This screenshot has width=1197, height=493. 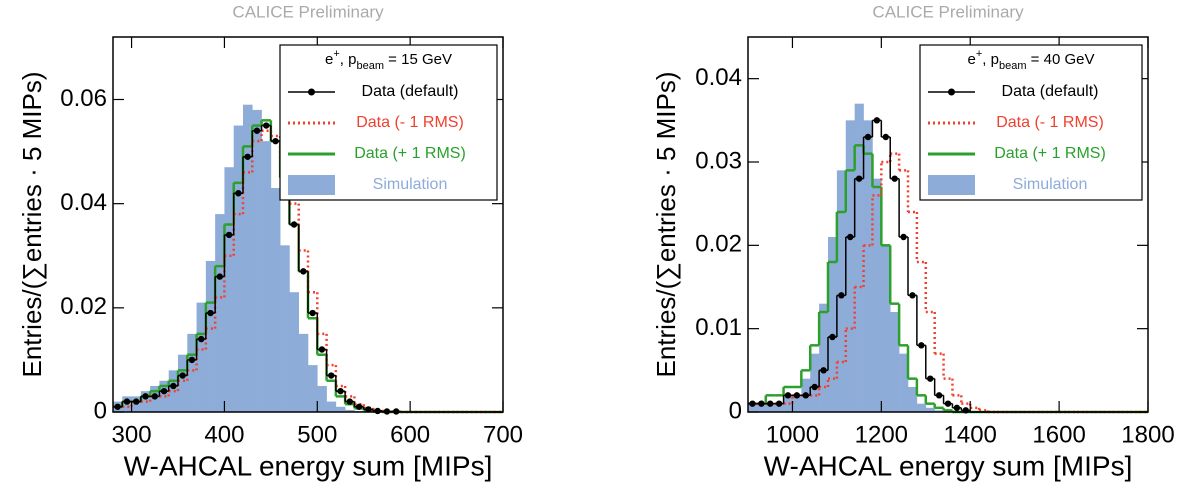 I want to click on legend-title: e+, pbeam = 40 GeV, so click(x=1031, y=60).